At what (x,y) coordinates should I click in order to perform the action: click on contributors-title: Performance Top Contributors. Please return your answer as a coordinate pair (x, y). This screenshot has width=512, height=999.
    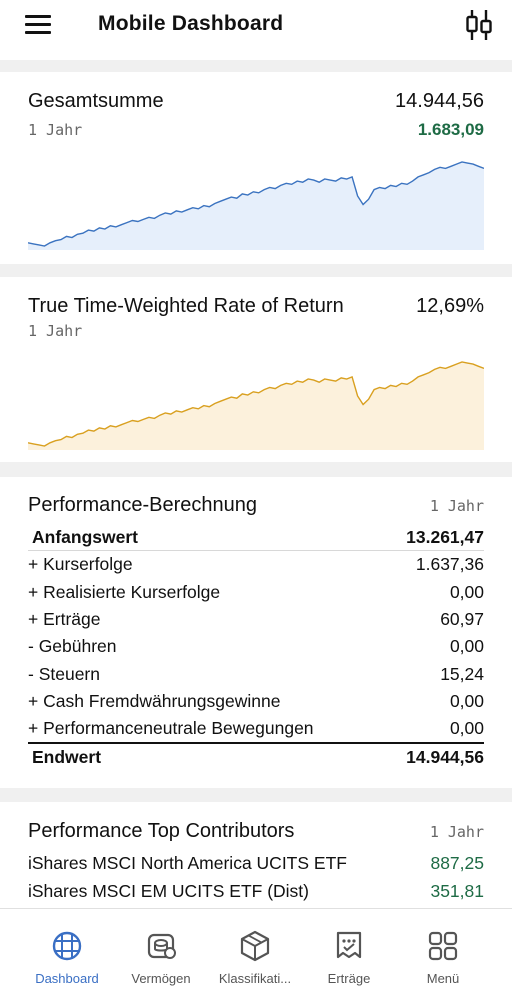
    Looking at the image, I should click on (161, 831).